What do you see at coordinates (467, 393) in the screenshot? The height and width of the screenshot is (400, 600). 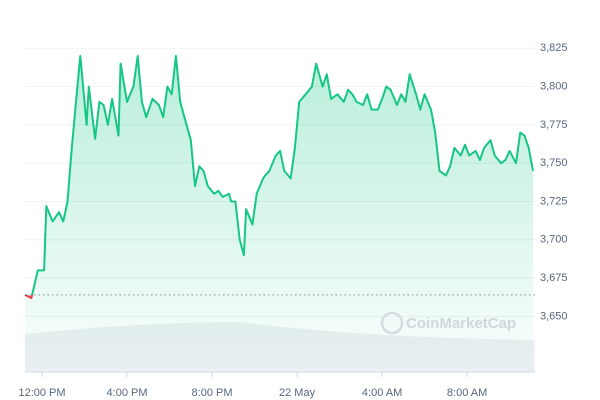 I see `x-tick-label: 8:00 AM` at bounding box center [467, 393].